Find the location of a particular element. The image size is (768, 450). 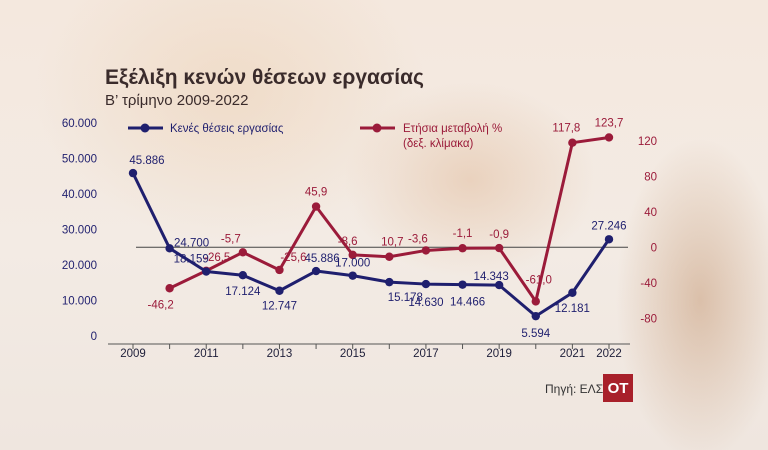

chart-title: Εξέλιξη κενών θέσεων εργασίας is located at coordinates (264, 77).